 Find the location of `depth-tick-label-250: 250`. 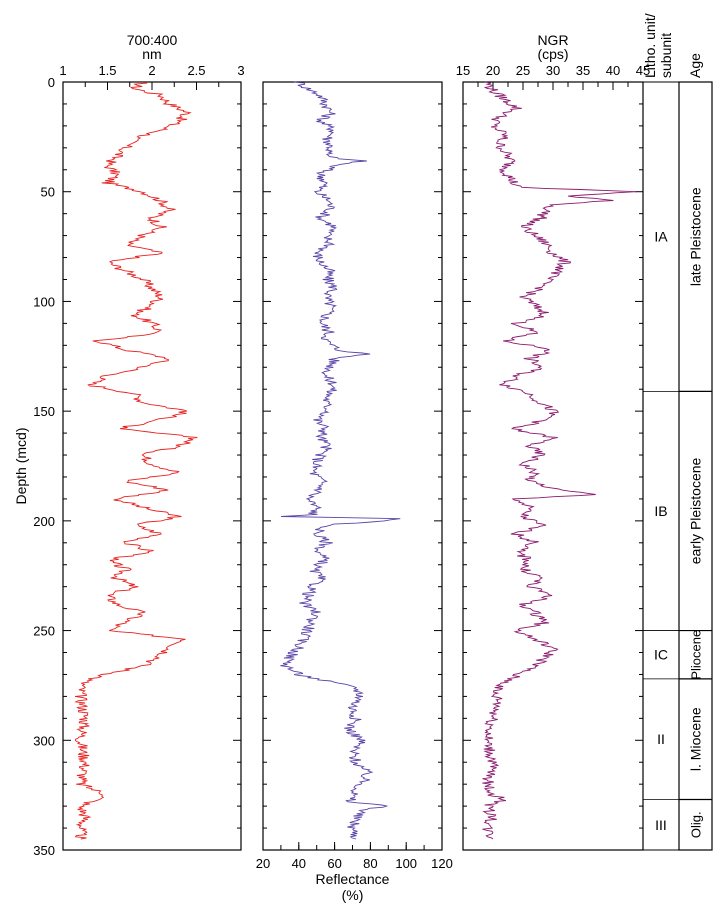

depth-tick-label-250: 250 is located at coordinates (44, 631).